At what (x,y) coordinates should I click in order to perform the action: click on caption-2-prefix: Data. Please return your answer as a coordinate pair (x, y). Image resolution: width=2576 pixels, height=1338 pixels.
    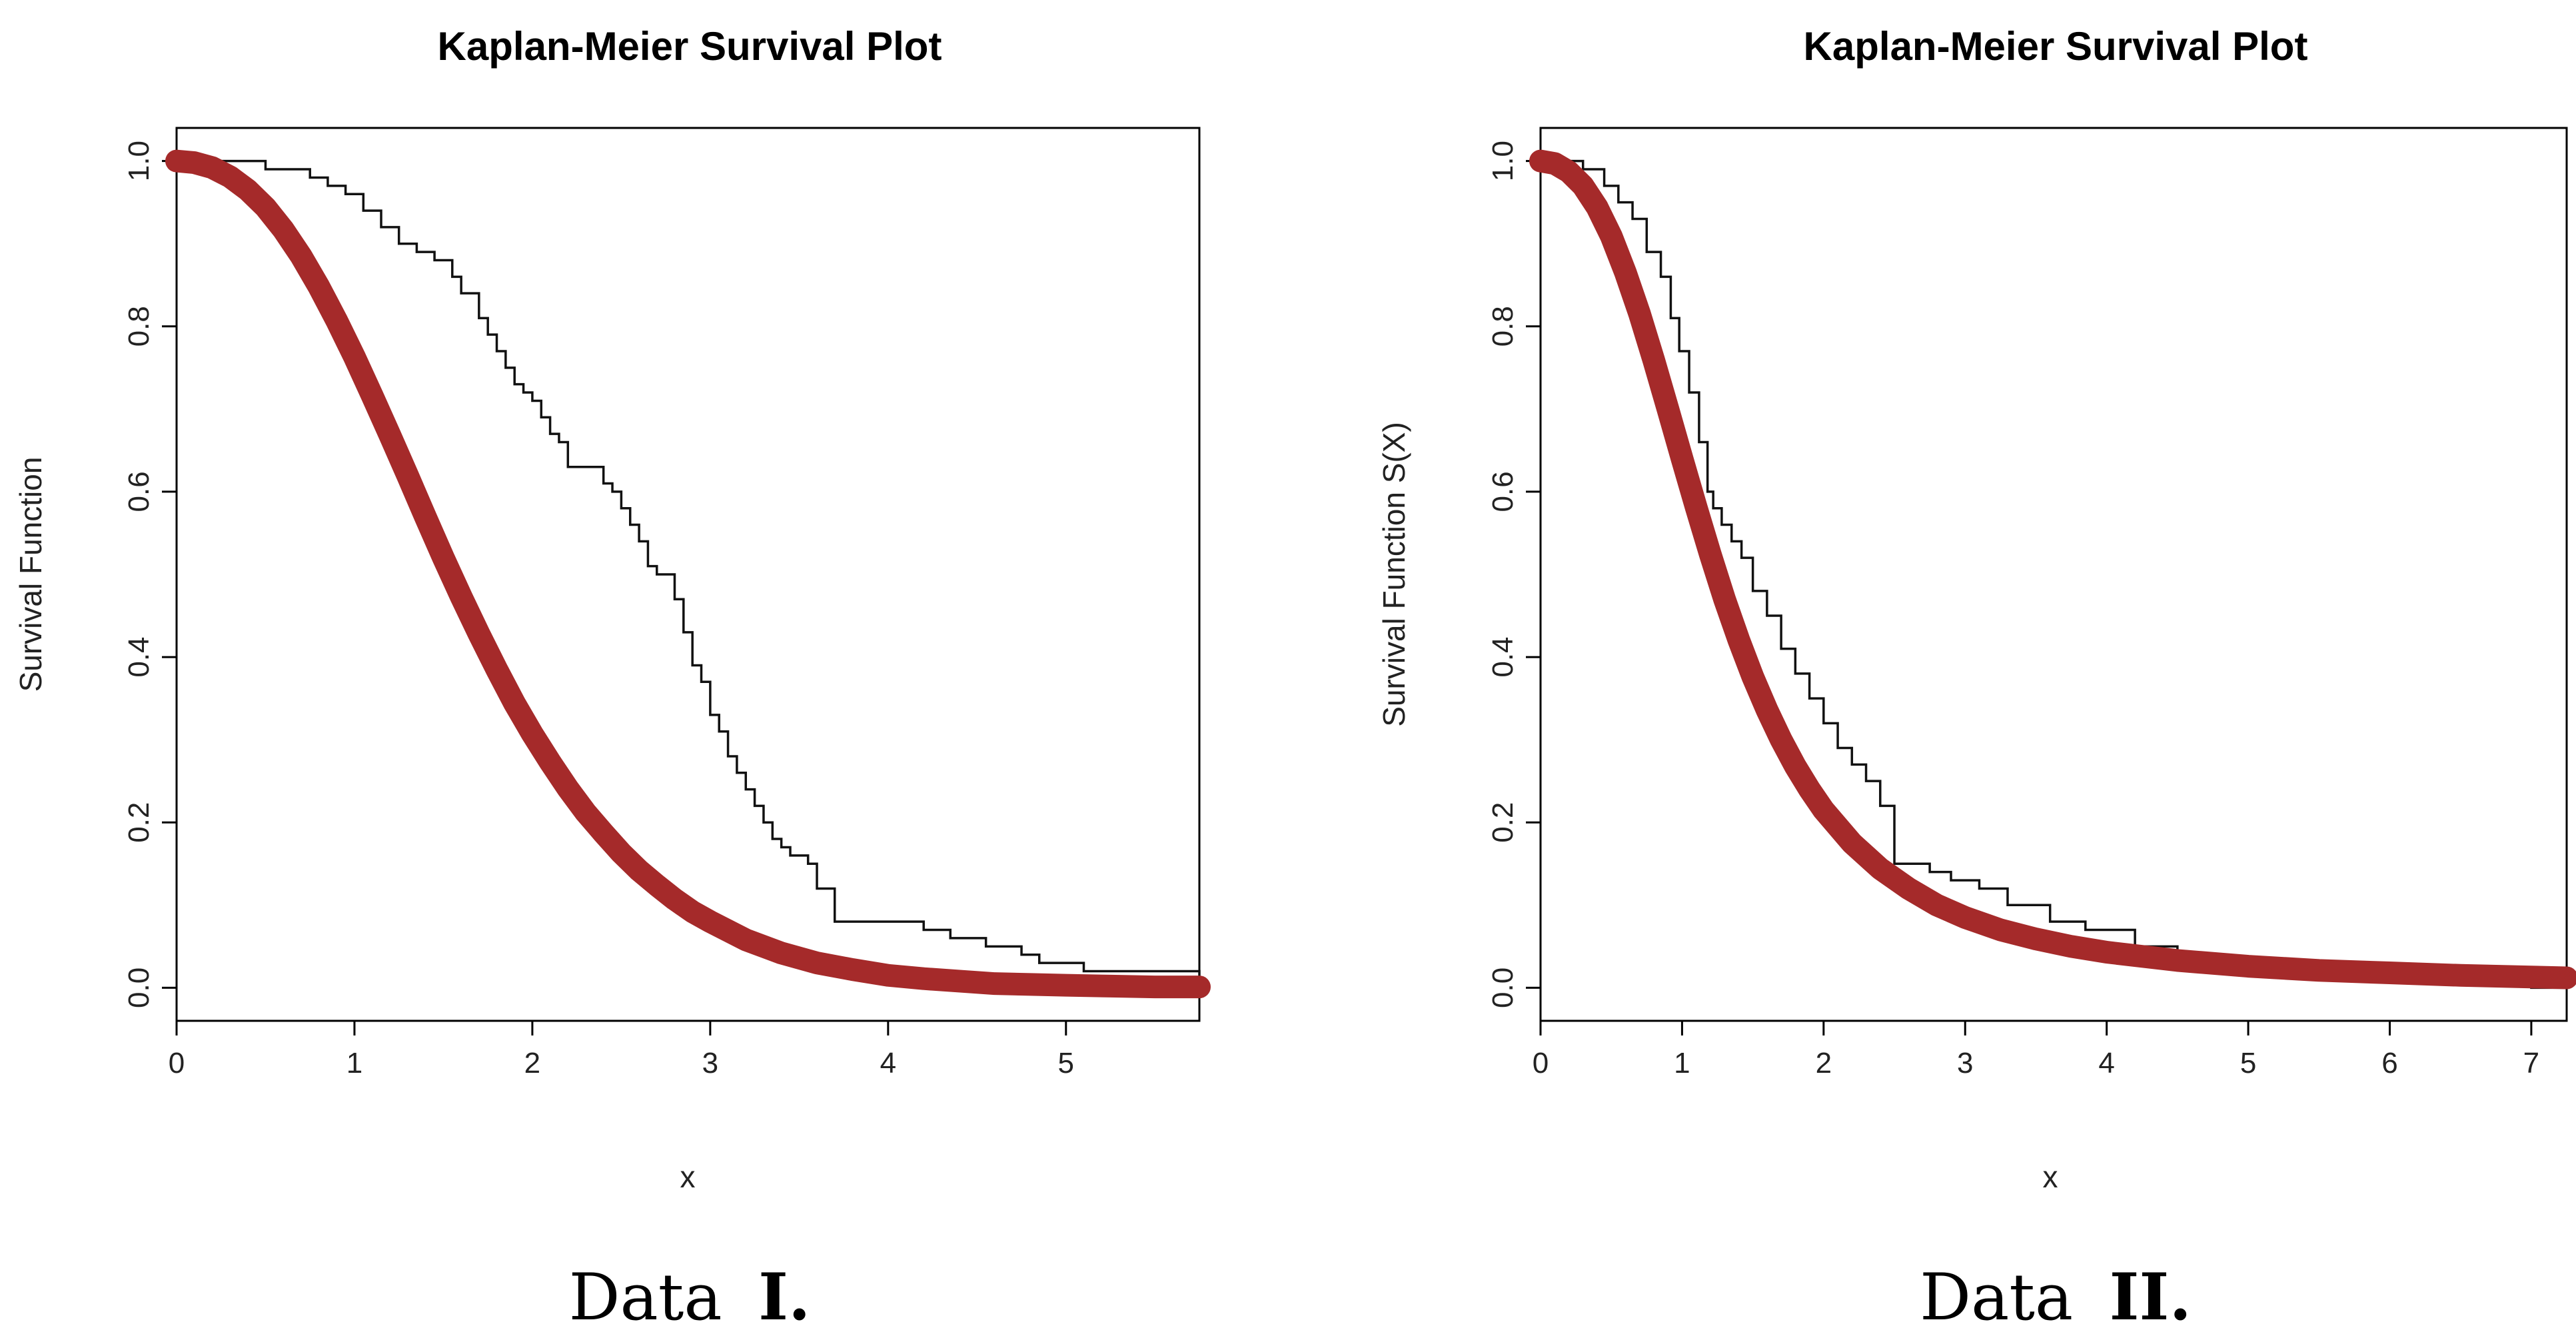
    Looking at the image, I should click on (1997, 1297).